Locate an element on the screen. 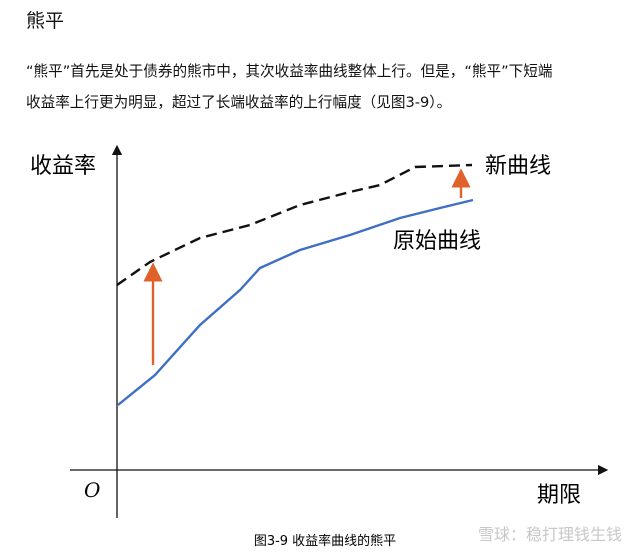 The width and height of the screenshot is (640, 552). x-axis-label: 期限 is located at coordinates (559, 495).